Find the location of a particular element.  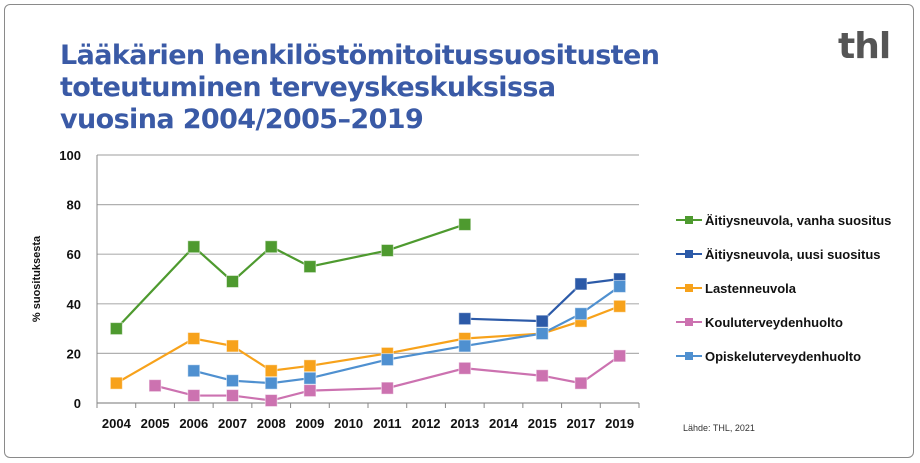

x-tick-label: 2009 is located at coordinates (309, 423).